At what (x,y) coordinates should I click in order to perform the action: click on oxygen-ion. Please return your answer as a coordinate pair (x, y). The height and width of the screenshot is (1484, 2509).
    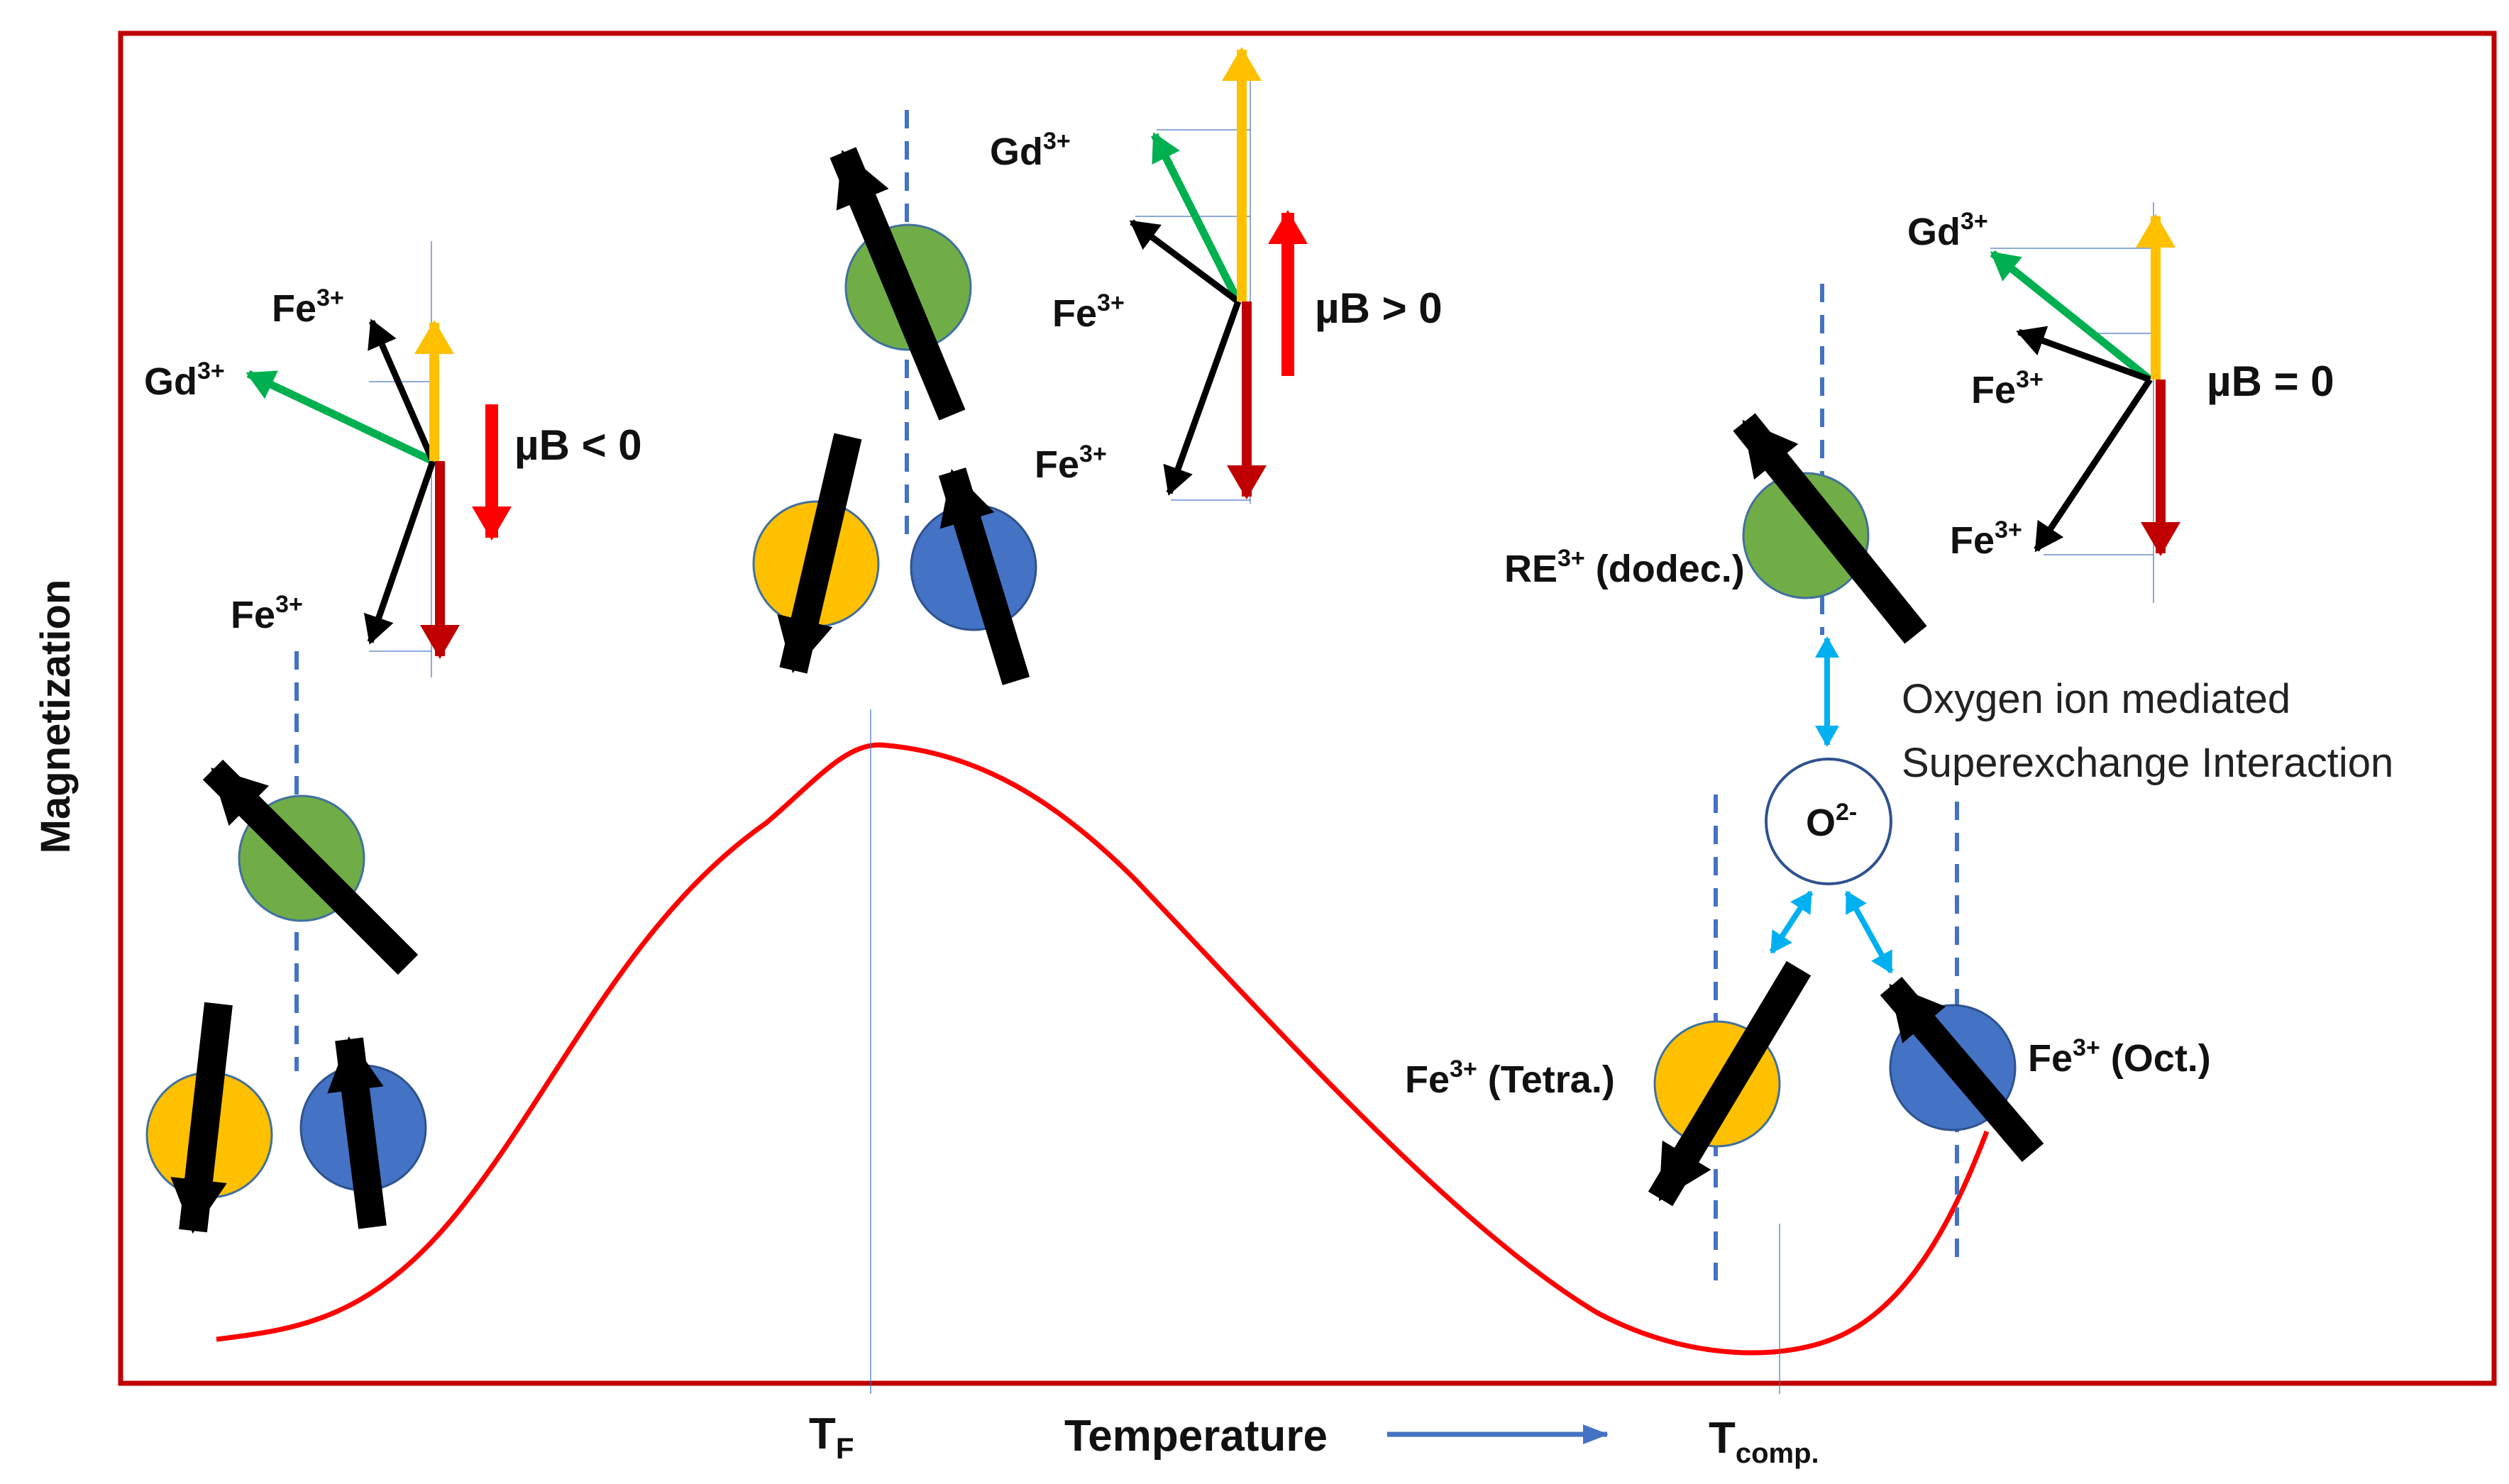
    Looking at the image, I should click on (1828, 822).